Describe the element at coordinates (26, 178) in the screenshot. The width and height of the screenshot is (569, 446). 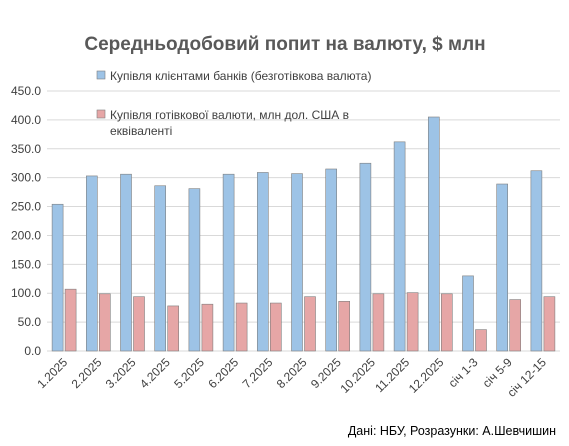
I see `y-tick-label: 300.0` at that location.